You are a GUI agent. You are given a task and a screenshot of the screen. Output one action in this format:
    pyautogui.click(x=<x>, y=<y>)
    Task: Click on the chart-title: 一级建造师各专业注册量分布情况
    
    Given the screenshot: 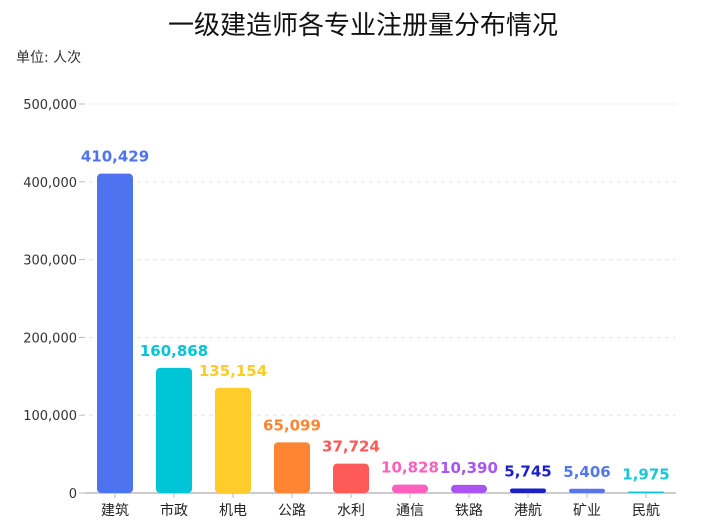 What is the action you would take?
    pyautogui.click(x=363, y=26)
    